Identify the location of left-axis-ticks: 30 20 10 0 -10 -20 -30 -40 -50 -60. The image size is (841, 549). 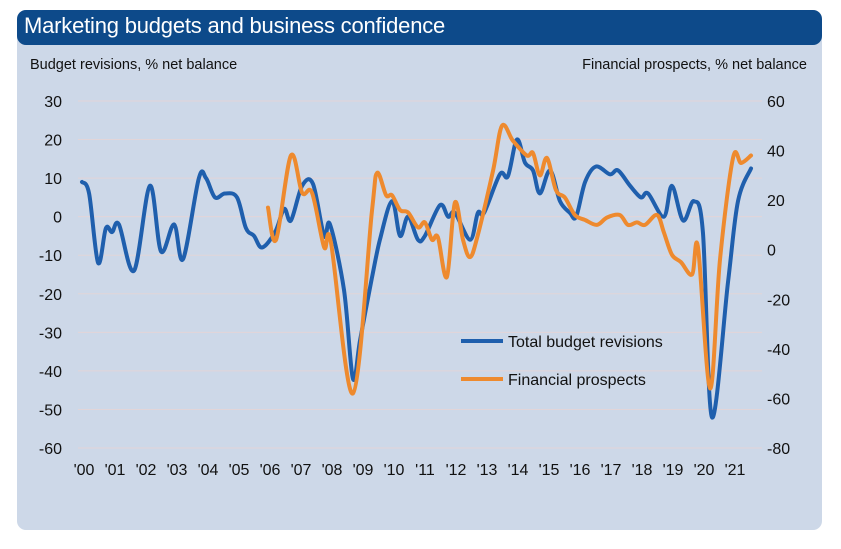
(50, 276).